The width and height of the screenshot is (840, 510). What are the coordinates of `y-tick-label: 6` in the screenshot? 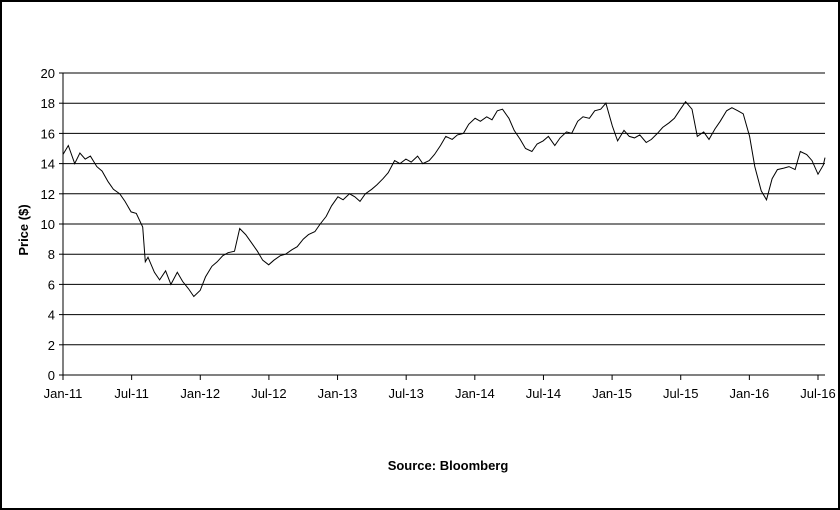 It's located at (51, 284).